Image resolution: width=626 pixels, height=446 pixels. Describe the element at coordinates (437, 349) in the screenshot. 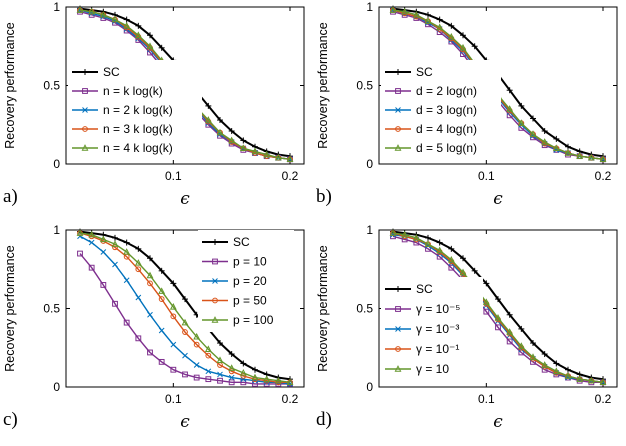

I see `legend-label: γ = 10⁻¹` at that location.